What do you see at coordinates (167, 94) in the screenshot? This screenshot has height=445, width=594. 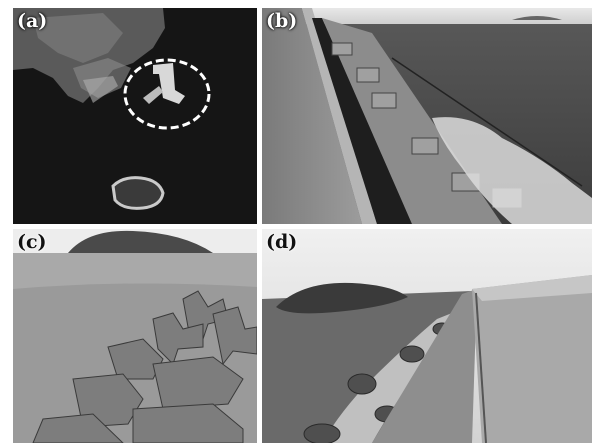 I see `highlight-ellipse` at bounding box center [167, 94].